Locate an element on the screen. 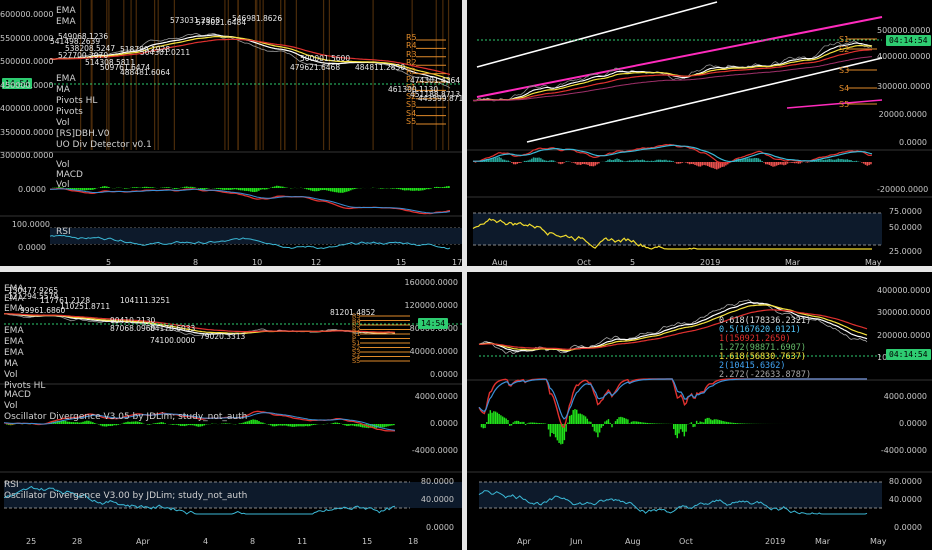  top-right-price-tag: 04:14:54 is located at coordinates (908, 40).